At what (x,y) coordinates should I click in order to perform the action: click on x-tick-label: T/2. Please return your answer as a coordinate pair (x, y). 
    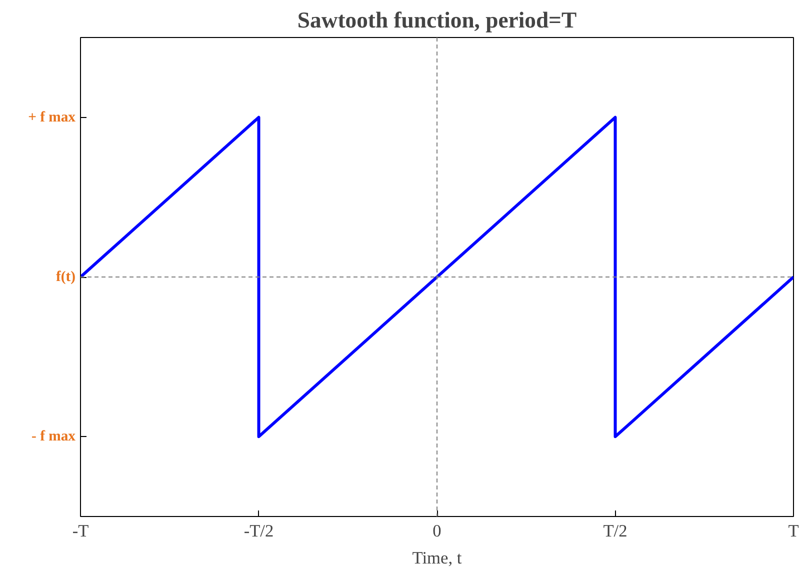
    Looking at the image, I should click on (615, 531).